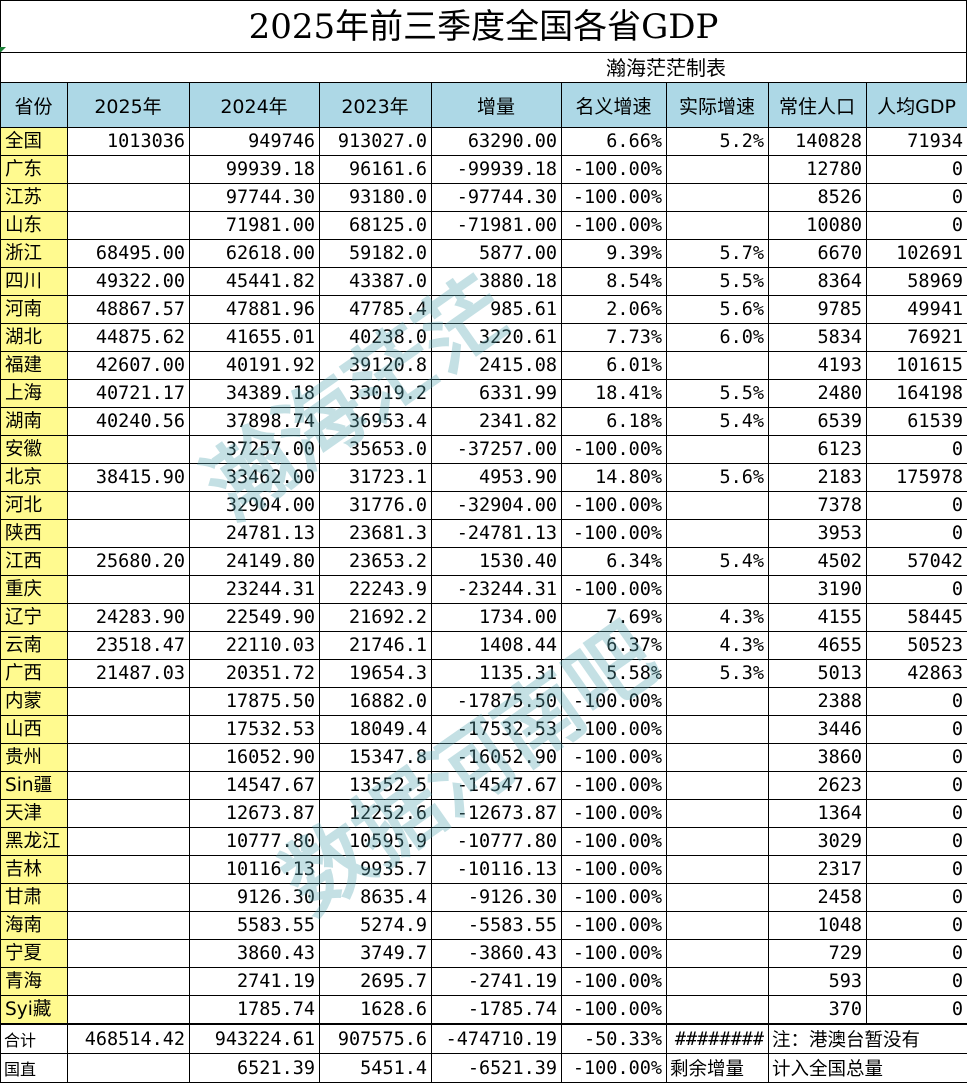 The width and height of the screenshot is (967, 1083). What do you see at coordinates (614, 422) in the screenshot?
I see `cell-nominal-growth: 6.18%` at bounding box center [614, 422].